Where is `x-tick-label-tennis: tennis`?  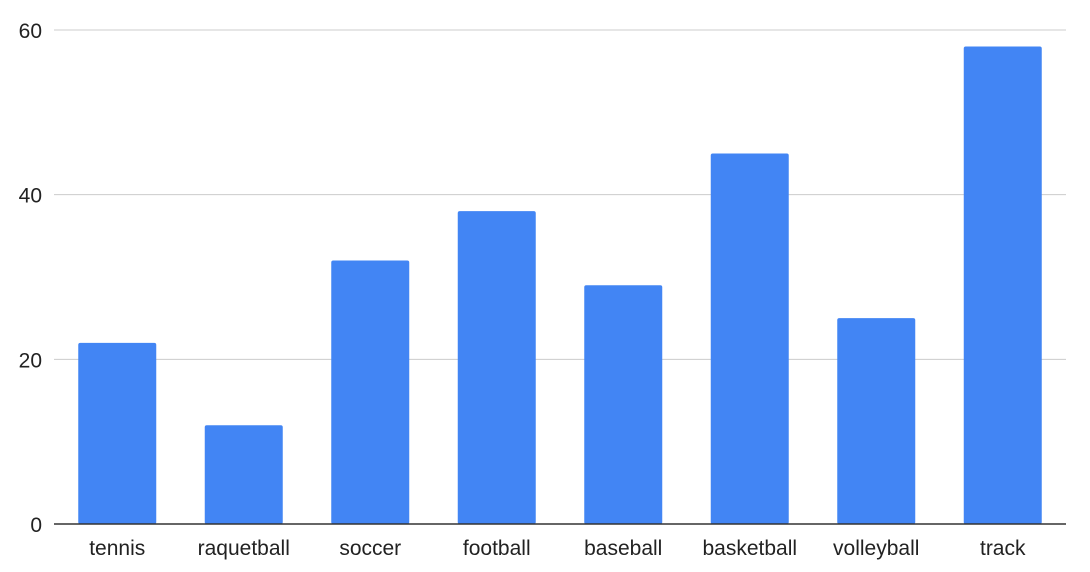 x-tick-label-tennis: tennis is located at coordinates (117, 548).